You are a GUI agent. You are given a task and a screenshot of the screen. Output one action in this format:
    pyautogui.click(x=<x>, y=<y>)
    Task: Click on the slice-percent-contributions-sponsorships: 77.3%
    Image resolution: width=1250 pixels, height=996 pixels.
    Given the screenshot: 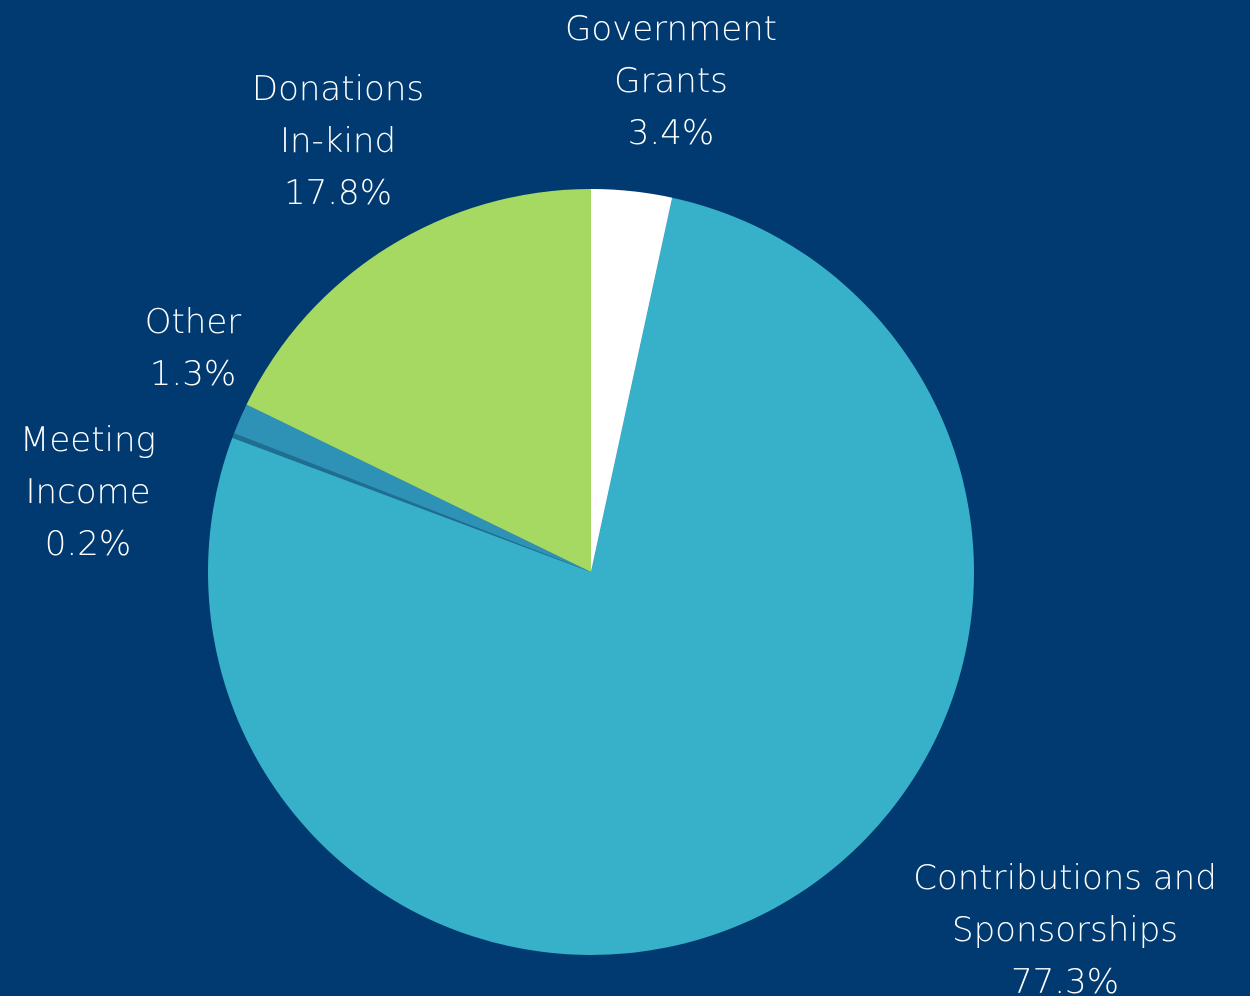 What is the action you would take?
    pyautogui.click(x=1065, y=979)
    